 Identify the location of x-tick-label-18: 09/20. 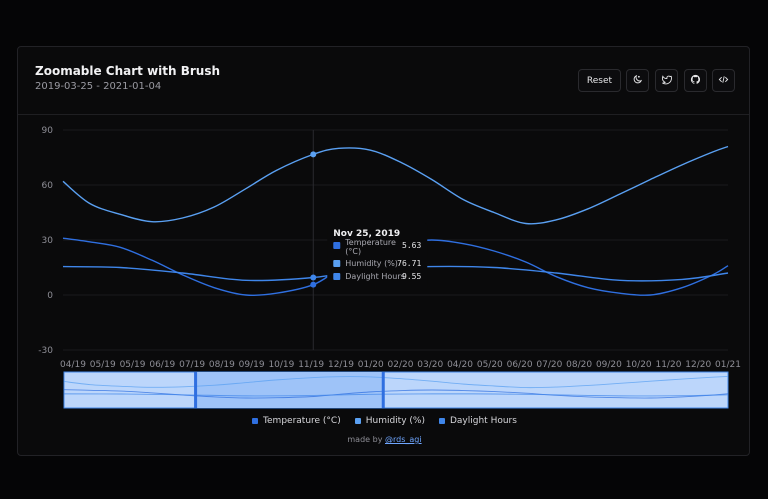
(609, 365).